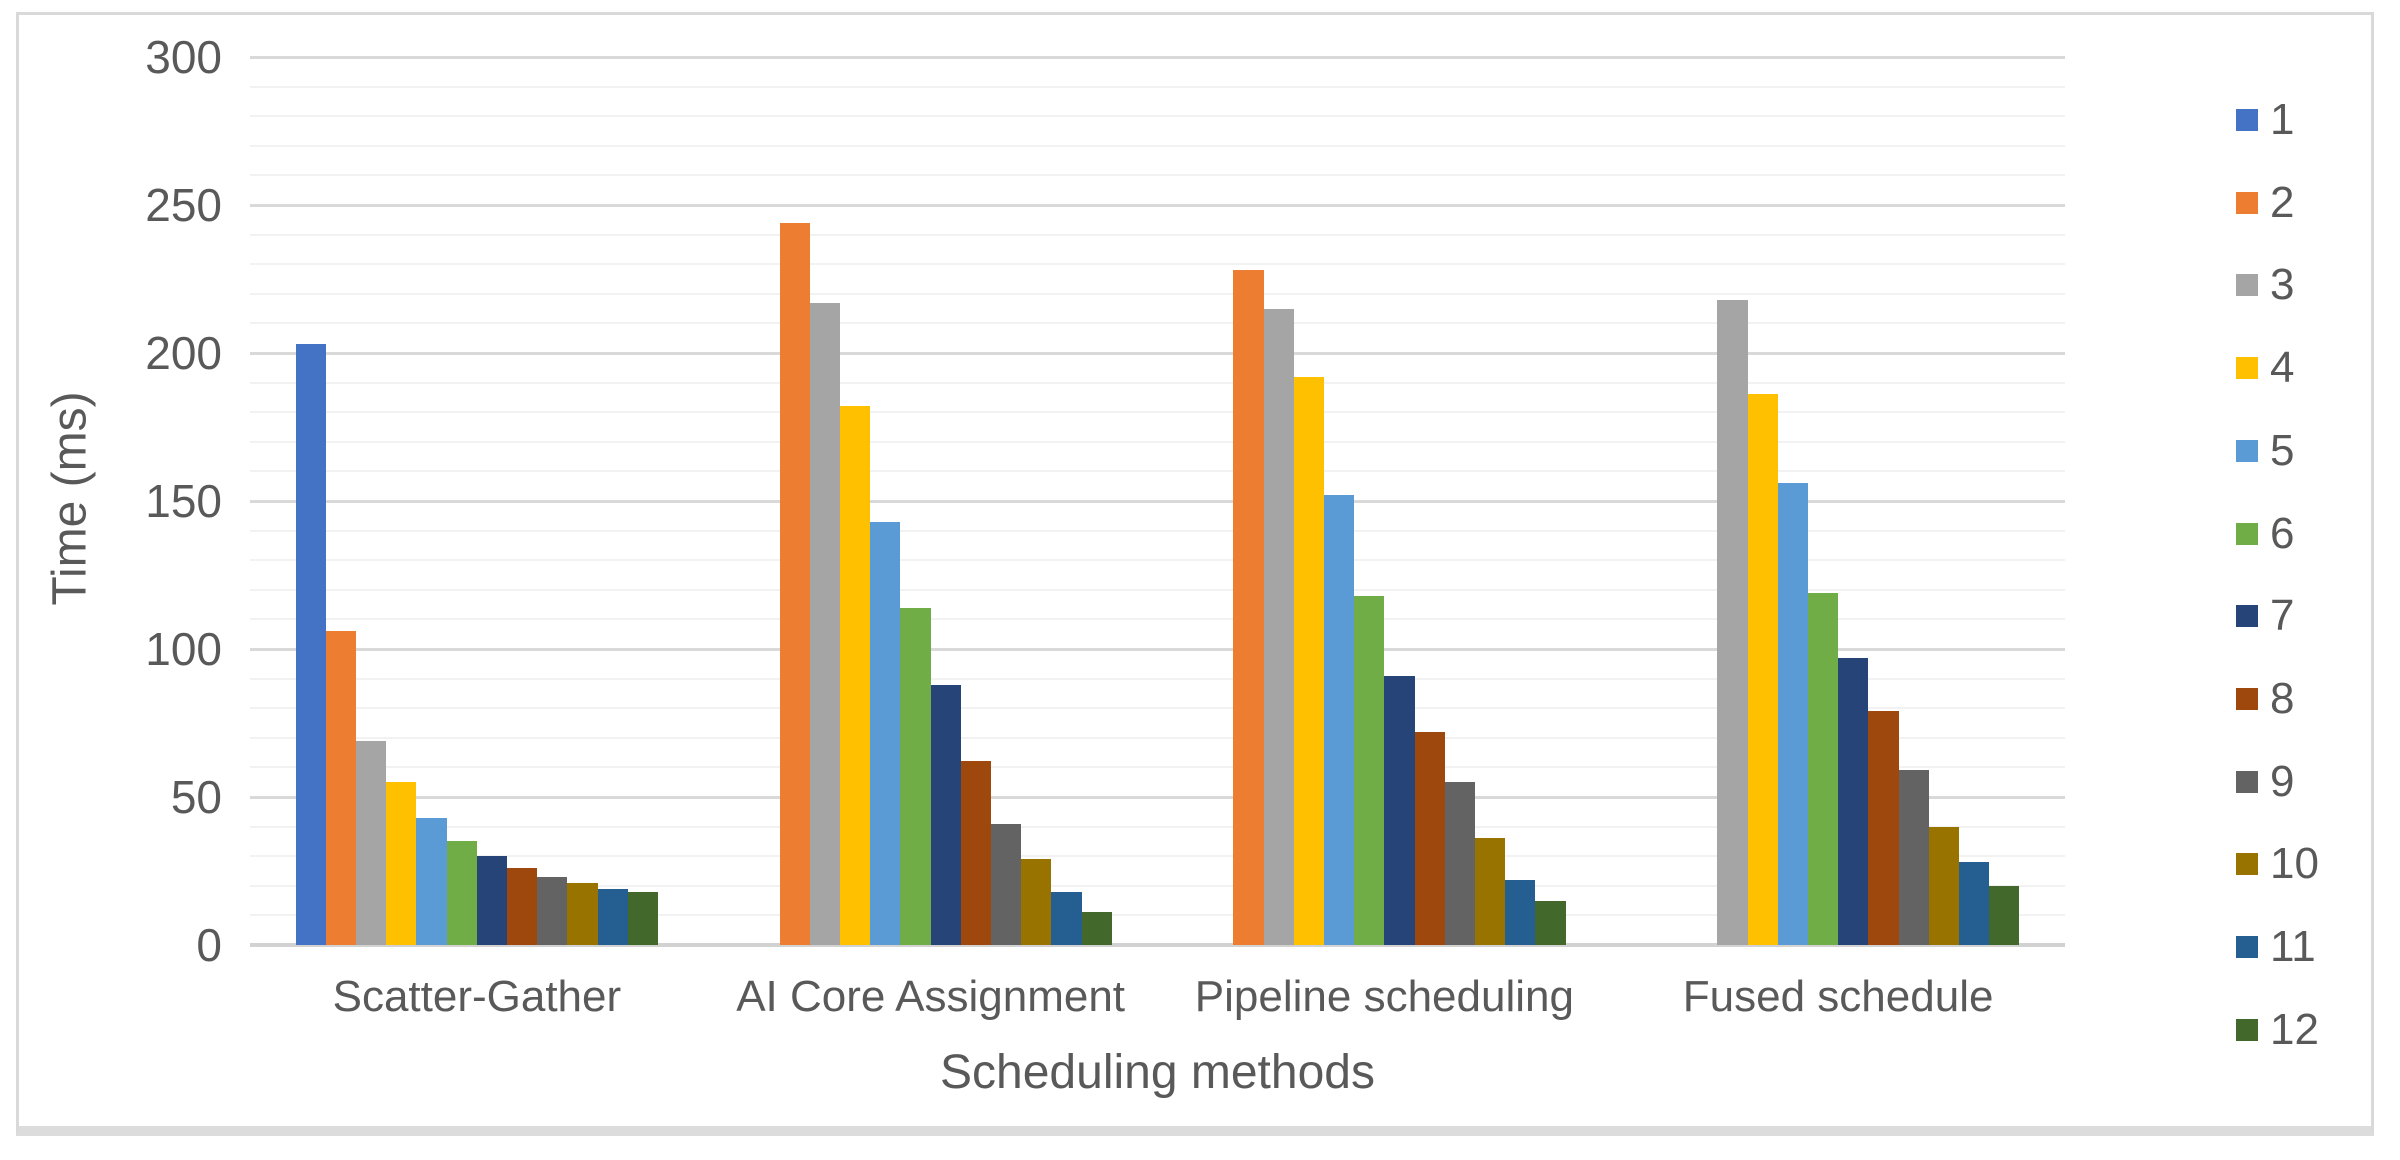 Image resolution: width=2400 pixels, height=1160 pixels. I want to click on bar-series-11-pipeline-scheduling, so click(1520, 912).